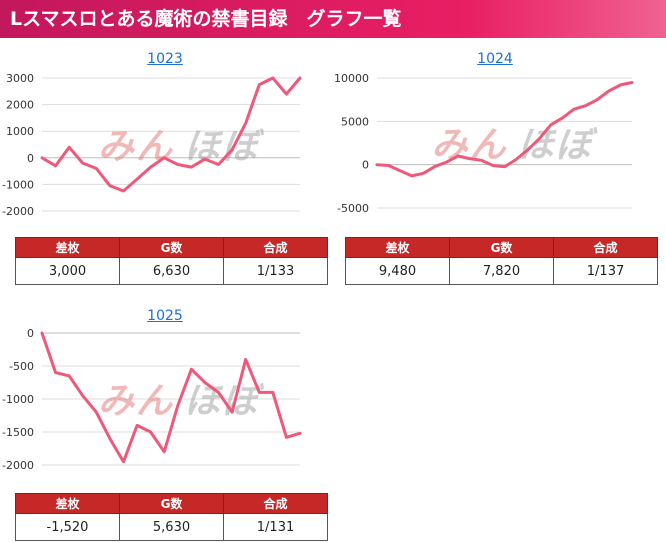  Describe the element at coordinates (275, 527) in the screenshot. I see `combined-value: 1/131` at that location.